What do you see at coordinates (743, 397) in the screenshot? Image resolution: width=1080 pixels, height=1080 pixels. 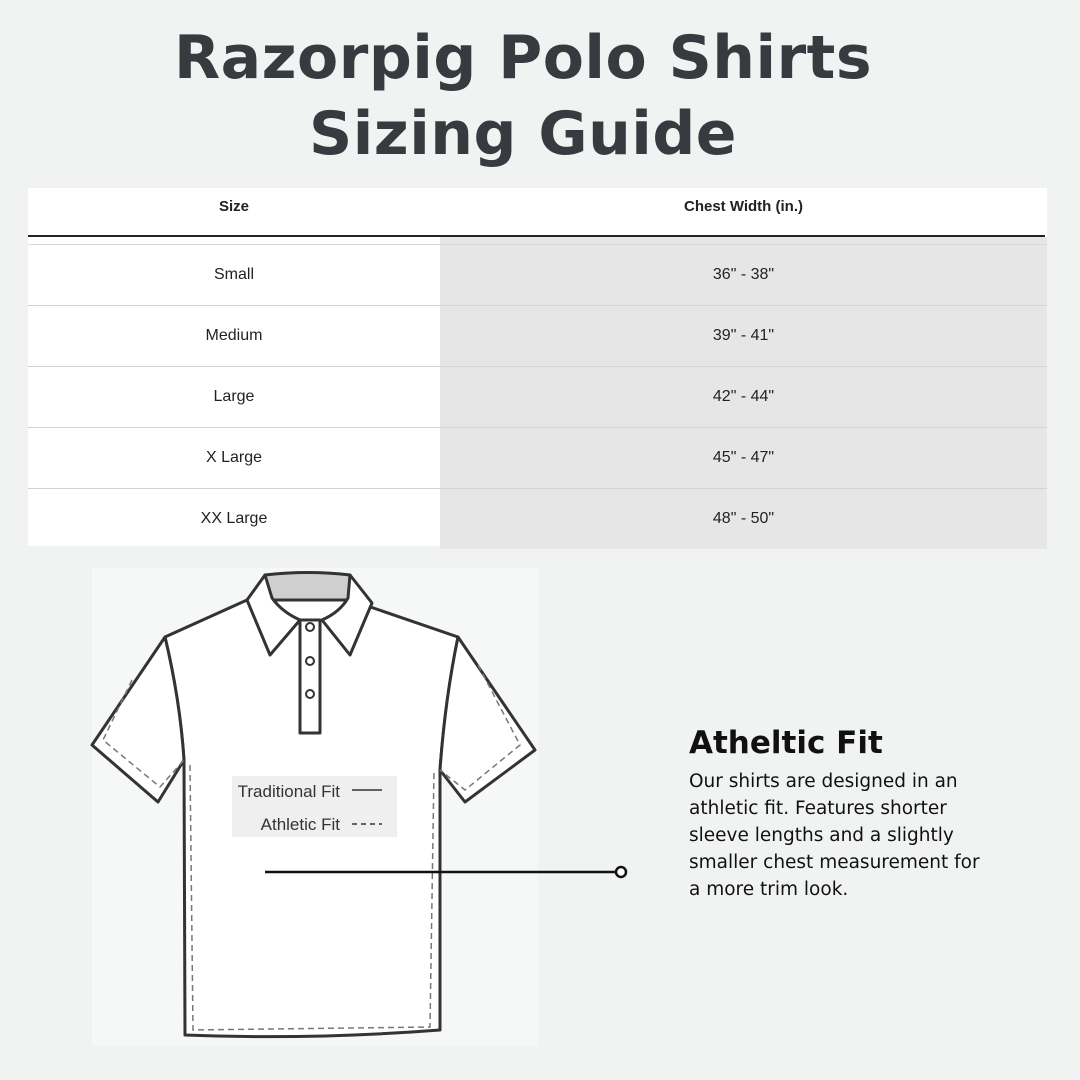 I see `chest-width-cell: 42" - 44"` at bounding box center [743, 397].